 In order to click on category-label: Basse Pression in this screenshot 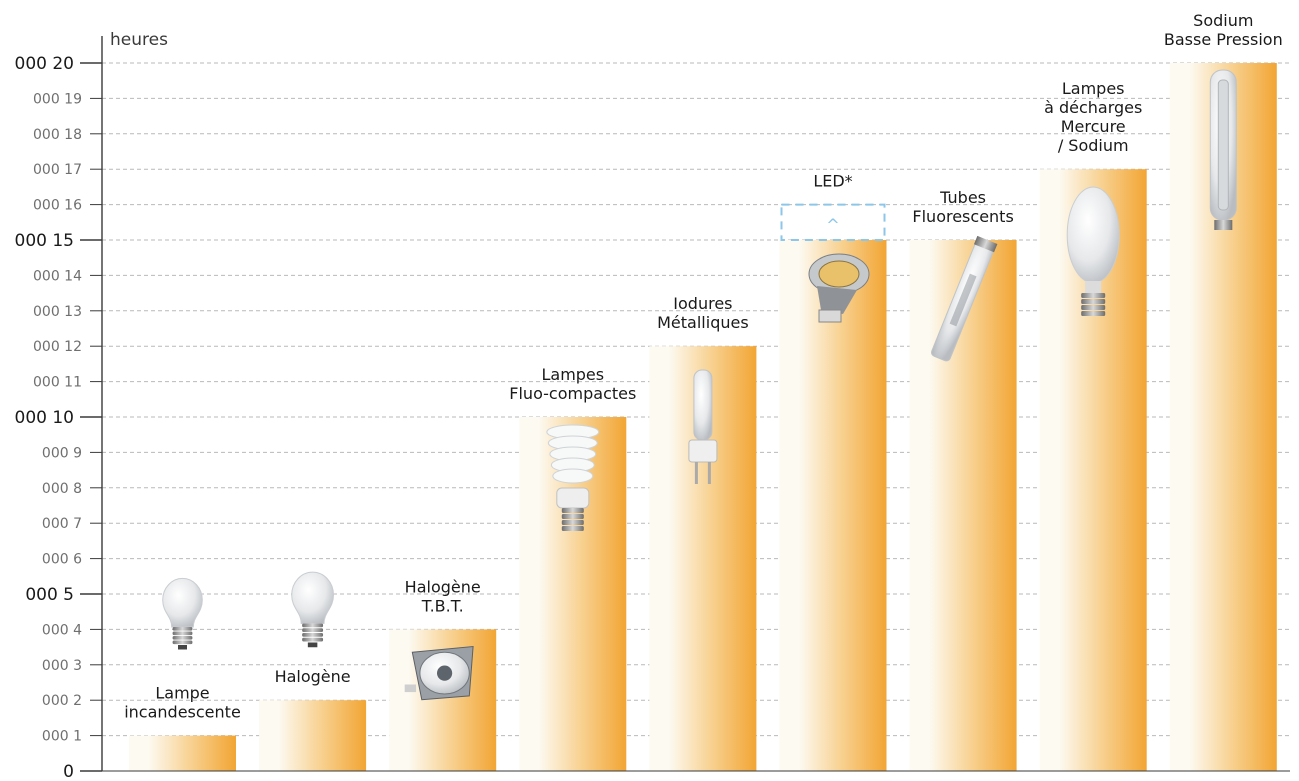, I will do `click(1223, 39)`.